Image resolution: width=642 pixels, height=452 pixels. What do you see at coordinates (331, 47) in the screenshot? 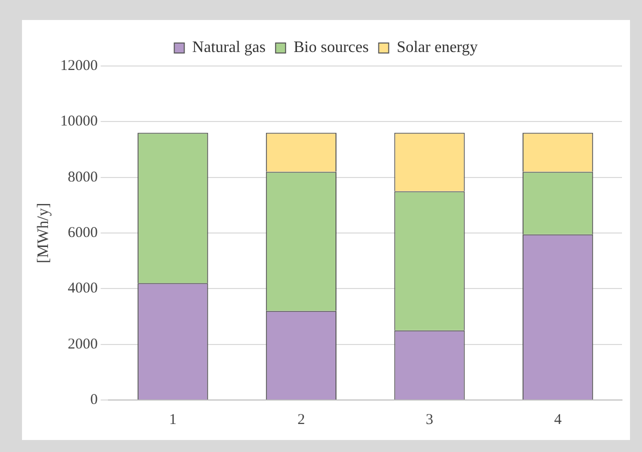
I see `legend-label: Bio sources` at bounding box center [331, 47].